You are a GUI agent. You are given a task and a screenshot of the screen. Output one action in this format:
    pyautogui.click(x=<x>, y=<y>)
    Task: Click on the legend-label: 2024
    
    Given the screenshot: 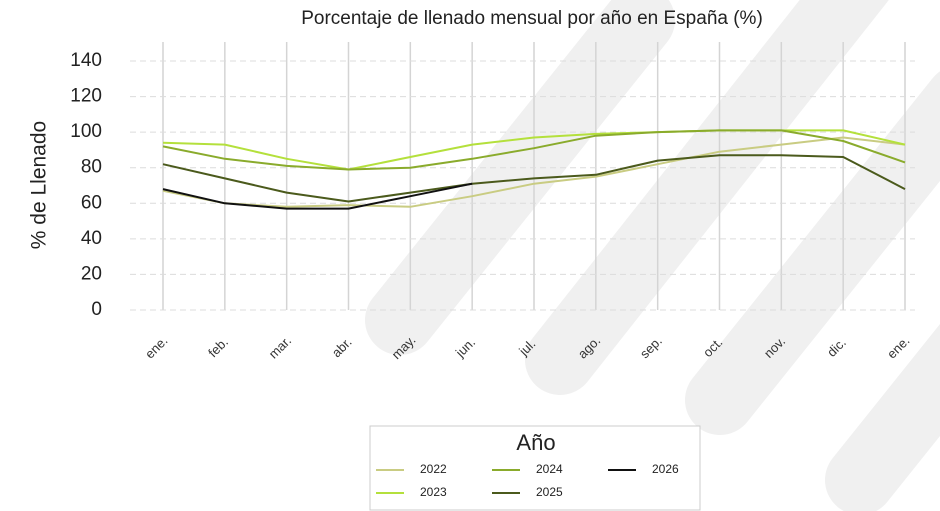 What is the action you would take?
    pyautogui.click(x=549, y=469)
    